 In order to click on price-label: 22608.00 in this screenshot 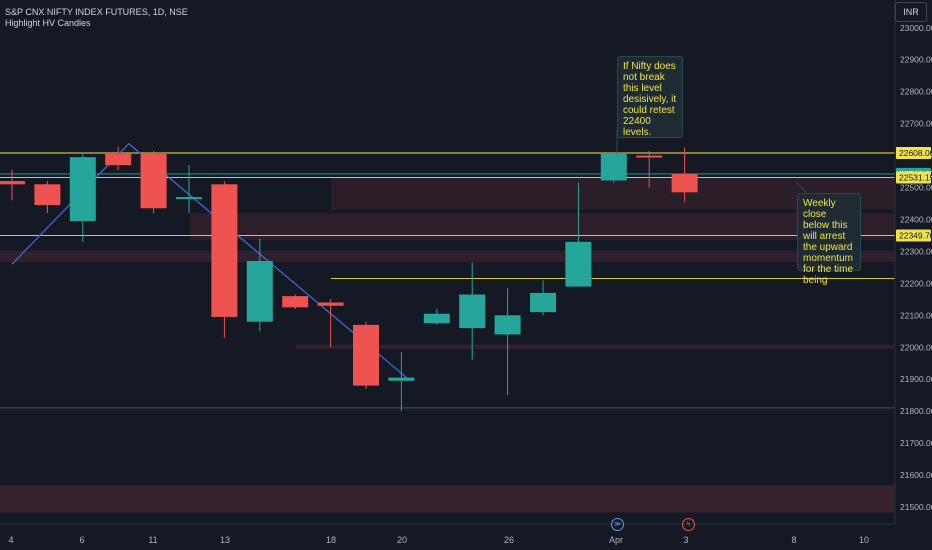, I will do `click(915, 153)`.